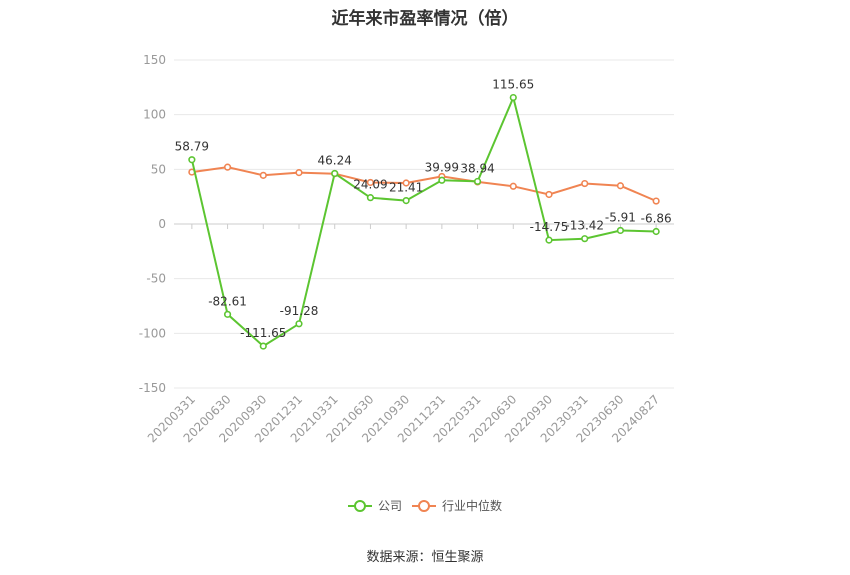 The width and height of the screenshot is (850, 575). I want to click on data-label: 39.99, so click(442, 167).